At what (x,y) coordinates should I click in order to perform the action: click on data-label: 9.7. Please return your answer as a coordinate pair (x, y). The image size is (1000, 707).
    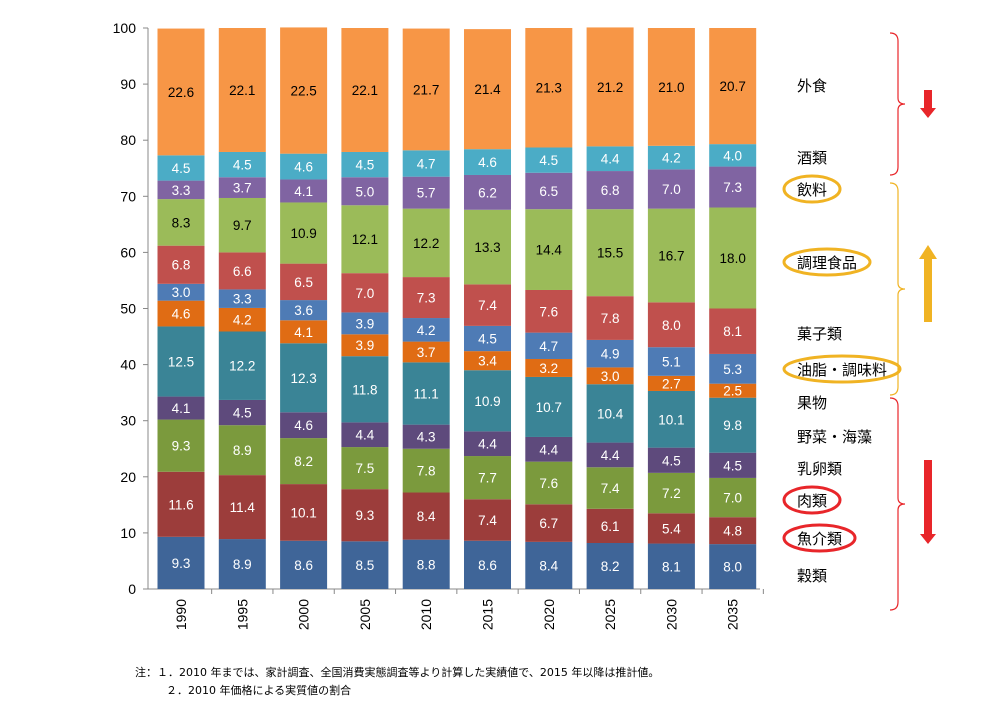
    Looking at the image, I should click on (242, 225).